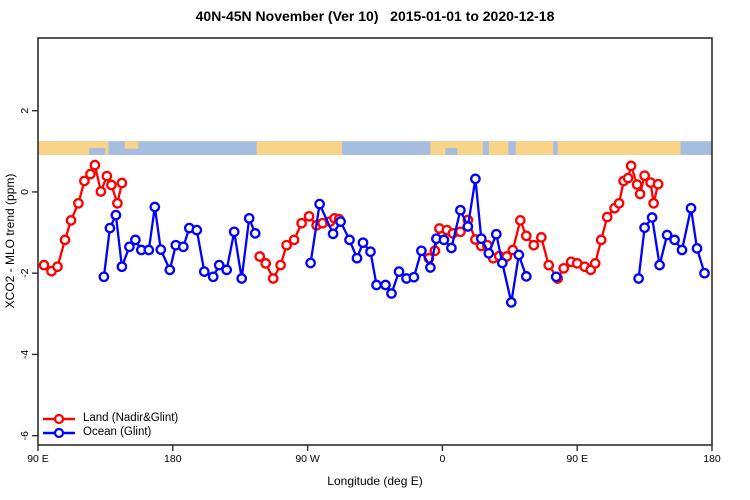 Image resolution: width=750 pixels, height=500 pixels. Describe the element at coordinates (131, 145) in the screenshot. I see `strip-land-sliver` at that location.